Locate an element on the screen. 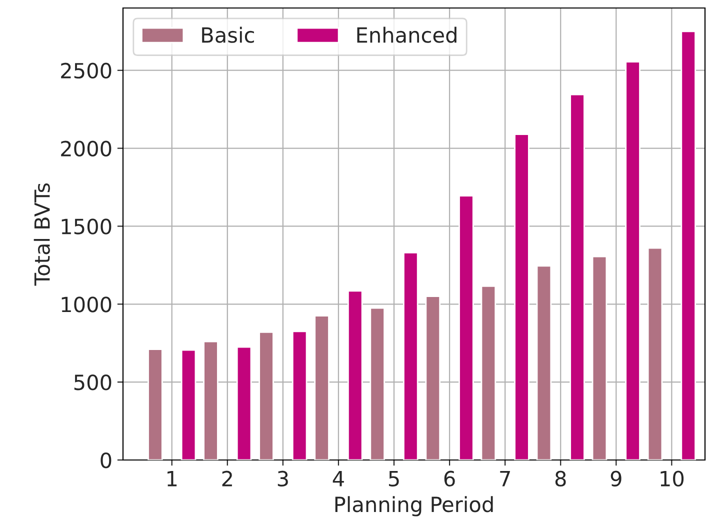 Image resolution: width=710 pixels, height=525 pixels. x-tick-label: 8 is located at coordinates (560, 478).